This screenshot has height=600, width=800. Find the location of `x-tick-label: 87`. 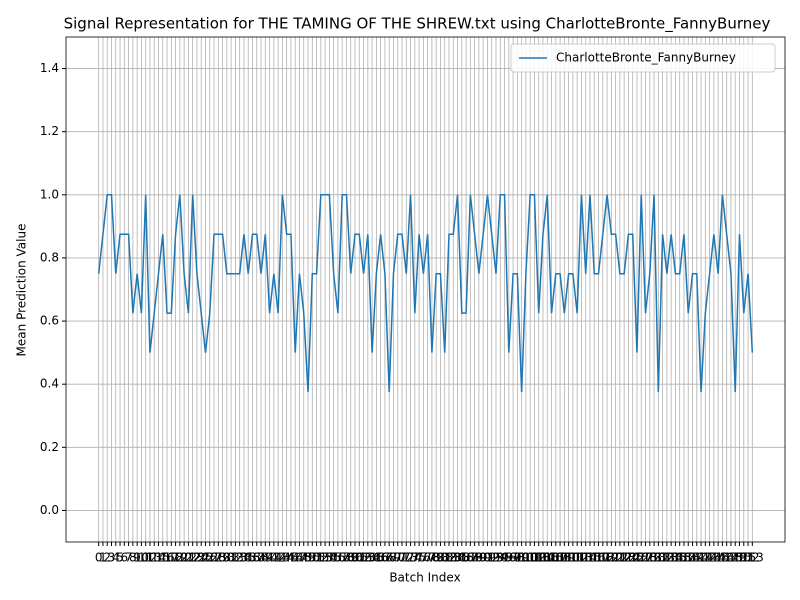

x-tick-label: 87 is located at coordinates (470, 558).